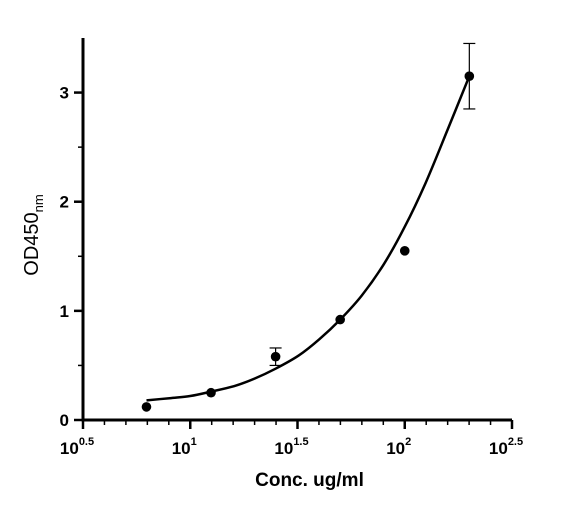  What do you see at coordinates (86, 442) in the screenshot?
I see `x-tick-label-exponent: 0.5` at bounding box center [86, 442].